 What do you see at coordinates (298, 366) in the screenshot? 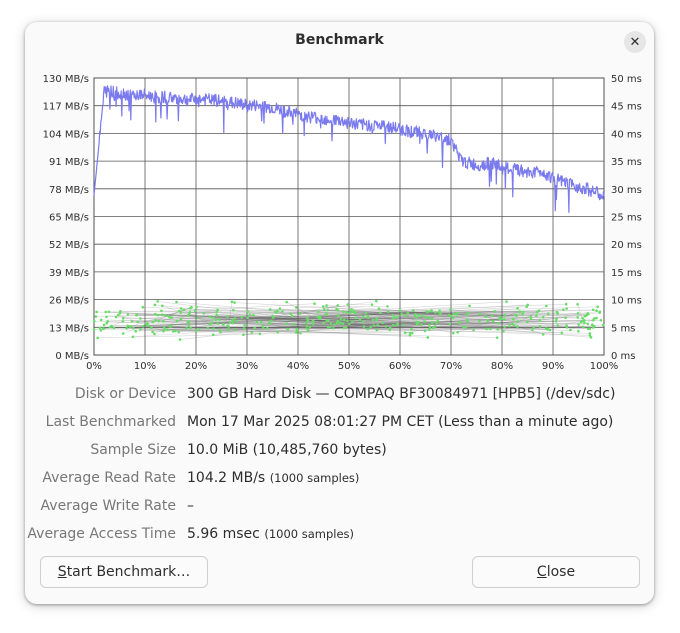
I see `x-tick-label: 40%` at bounding box center [298, 366].